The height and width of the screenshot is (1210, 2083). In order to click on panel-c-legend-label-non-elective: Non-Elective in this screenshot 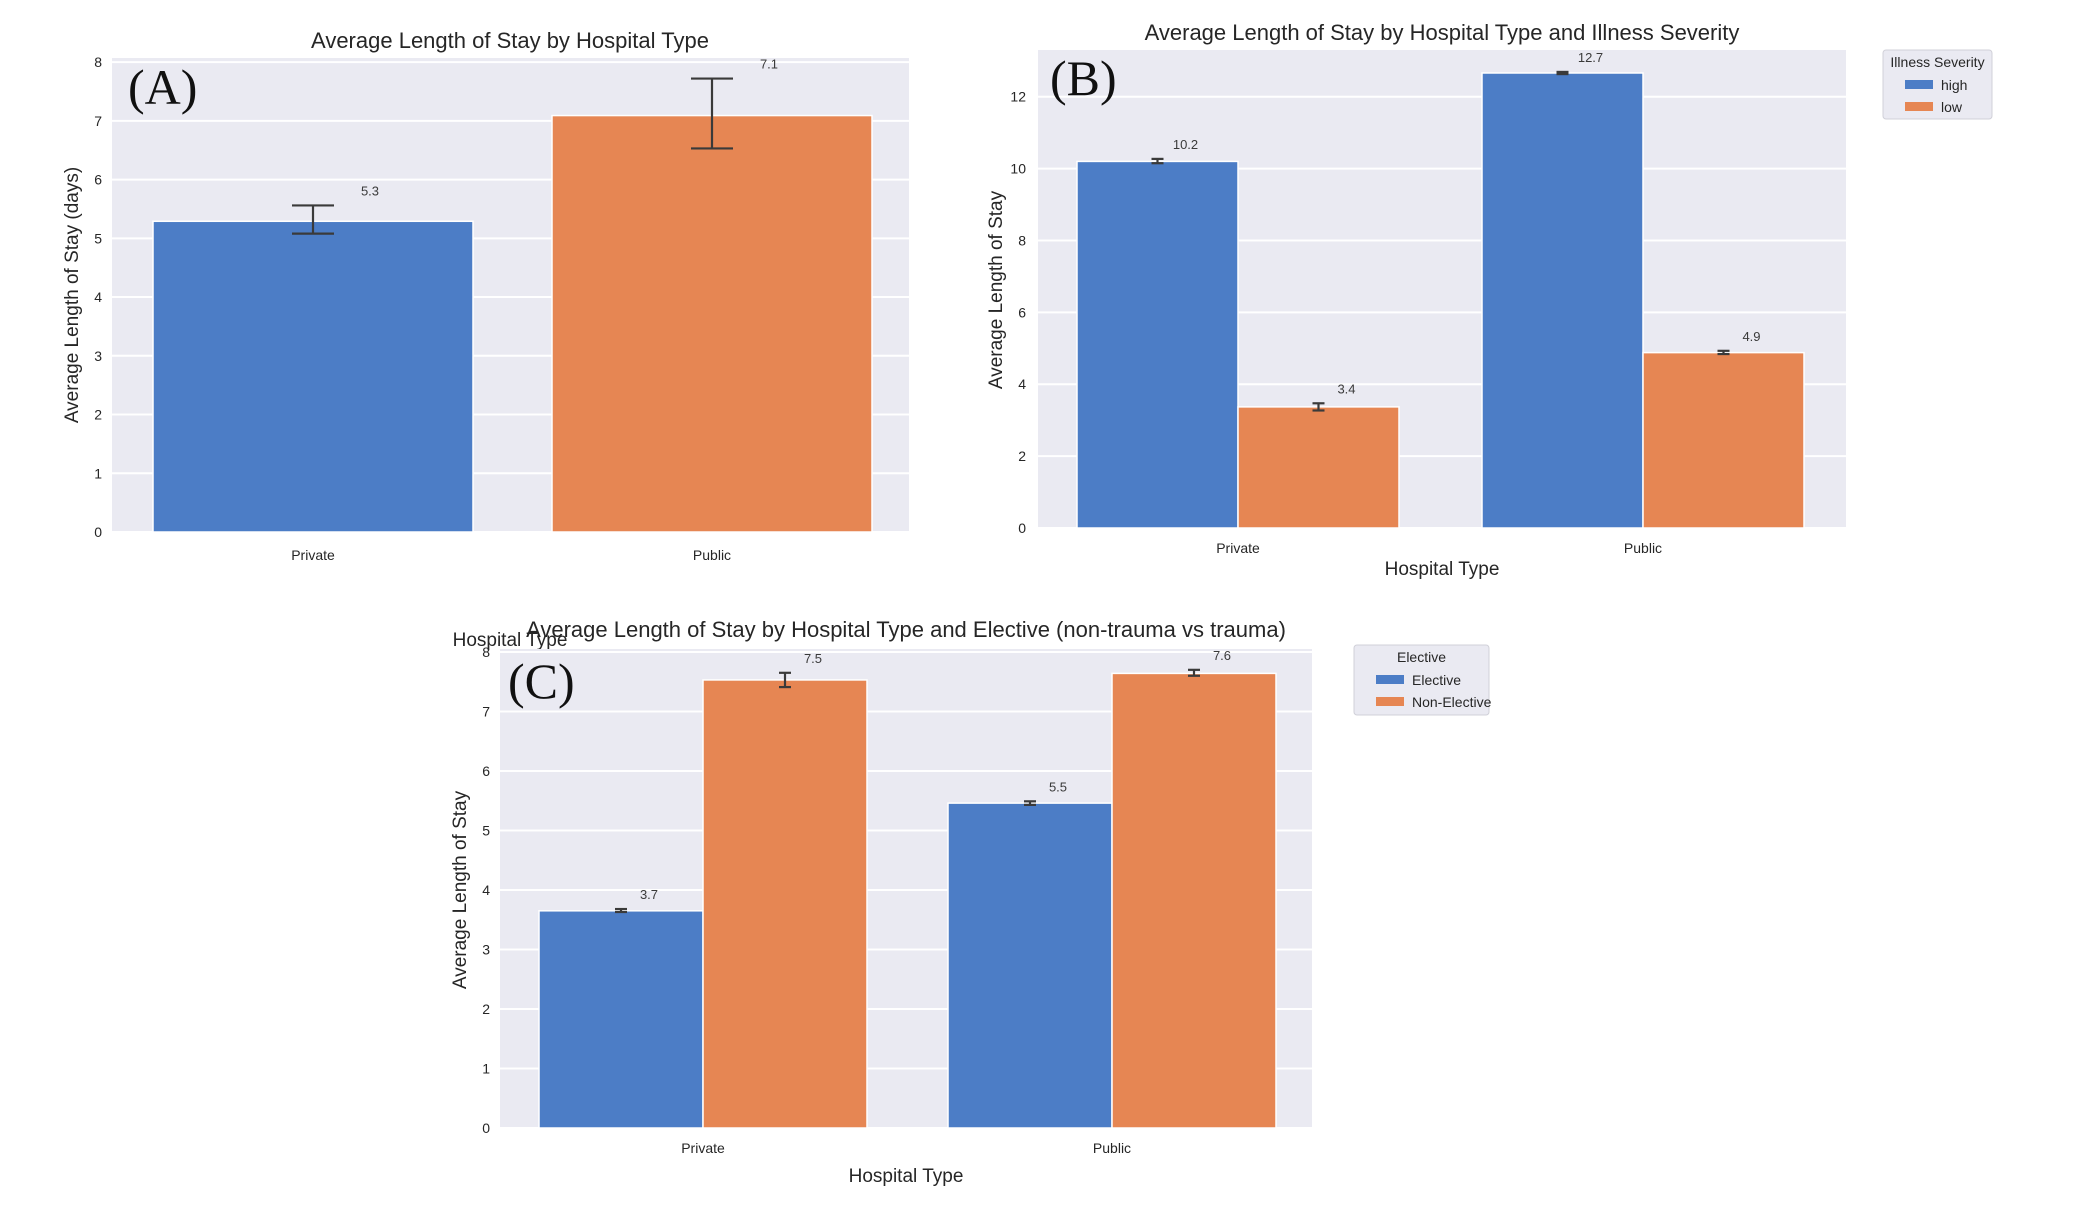, I will do `click(1452, 702)`.